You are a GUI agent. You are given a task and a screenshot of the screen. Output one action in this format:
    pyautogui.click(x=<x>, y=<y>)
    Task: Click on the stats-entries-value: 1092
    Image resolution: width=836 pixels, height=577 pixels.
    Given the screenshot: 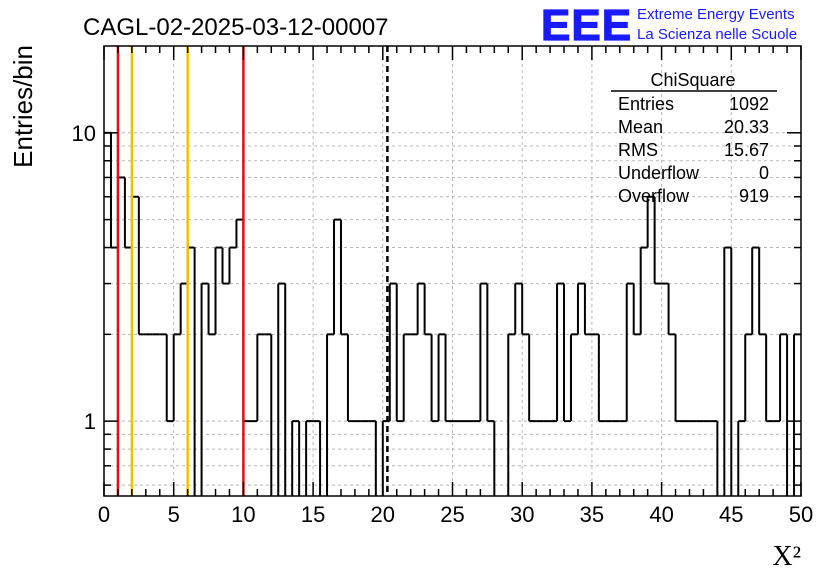 What is the action you would take?
    pyautogui.click(x=749, y=104)
    